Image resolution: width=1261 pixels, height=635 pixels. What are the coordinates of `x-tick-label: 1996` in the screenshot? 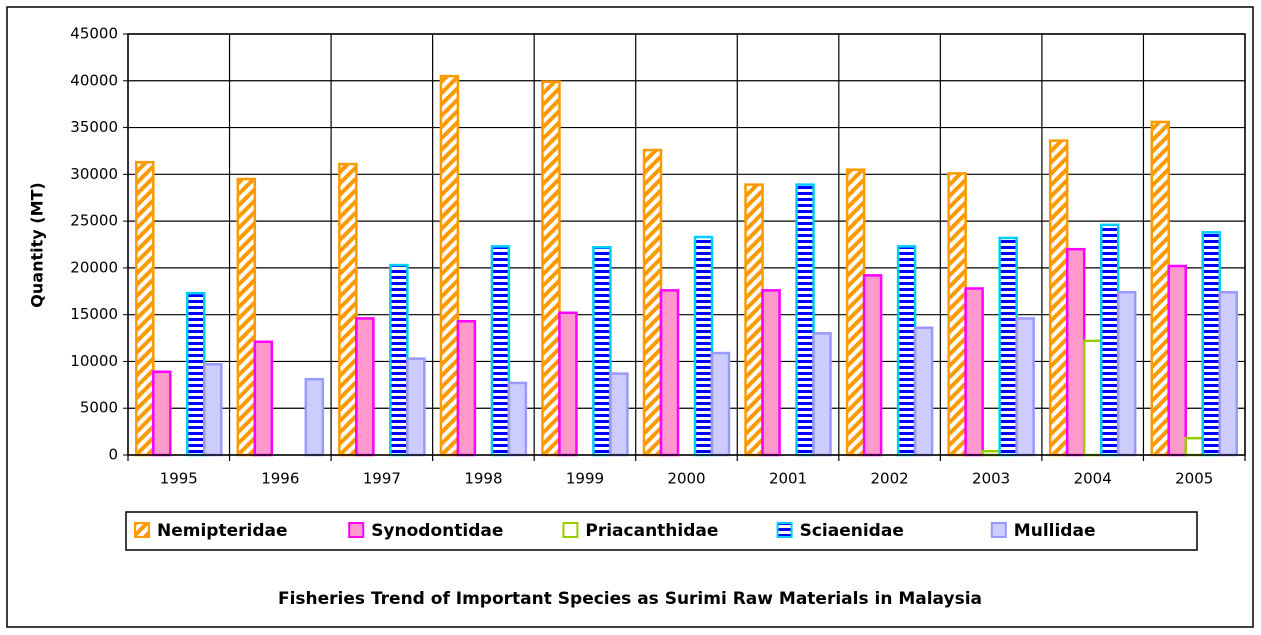 It's located at (280, 479).